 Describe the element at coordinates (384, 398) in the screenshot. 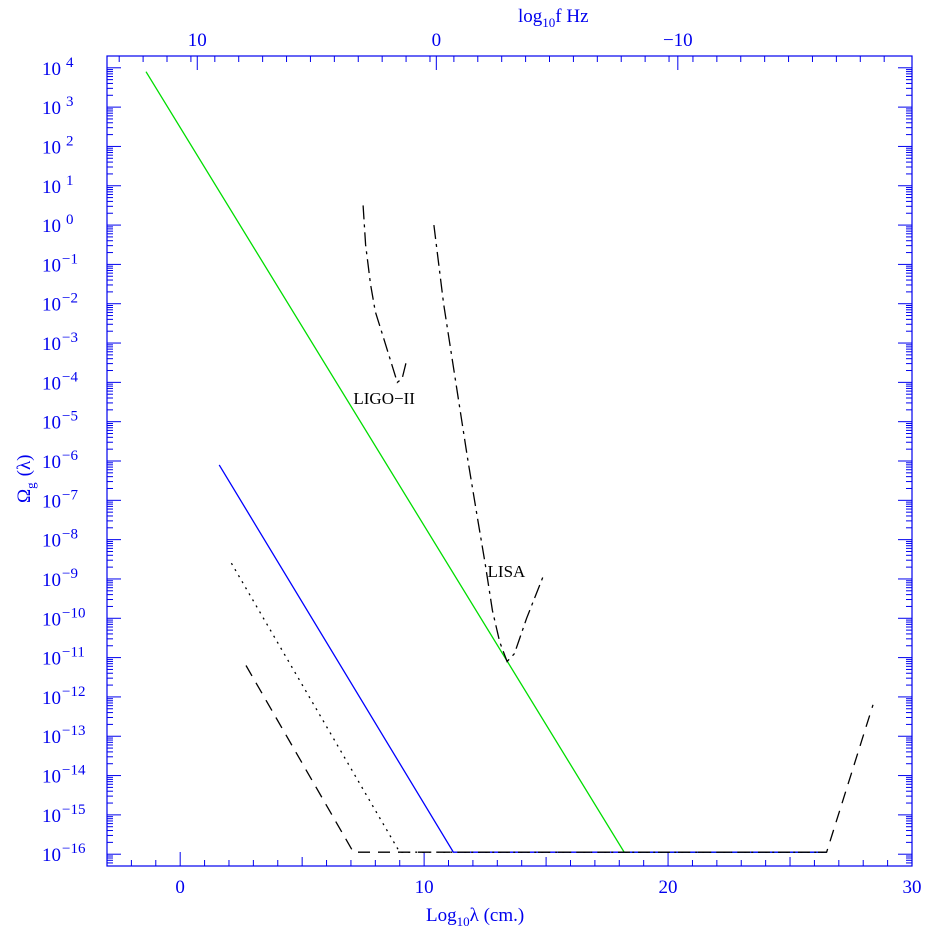

I see `annotation-0: LIGO−II` at that location.